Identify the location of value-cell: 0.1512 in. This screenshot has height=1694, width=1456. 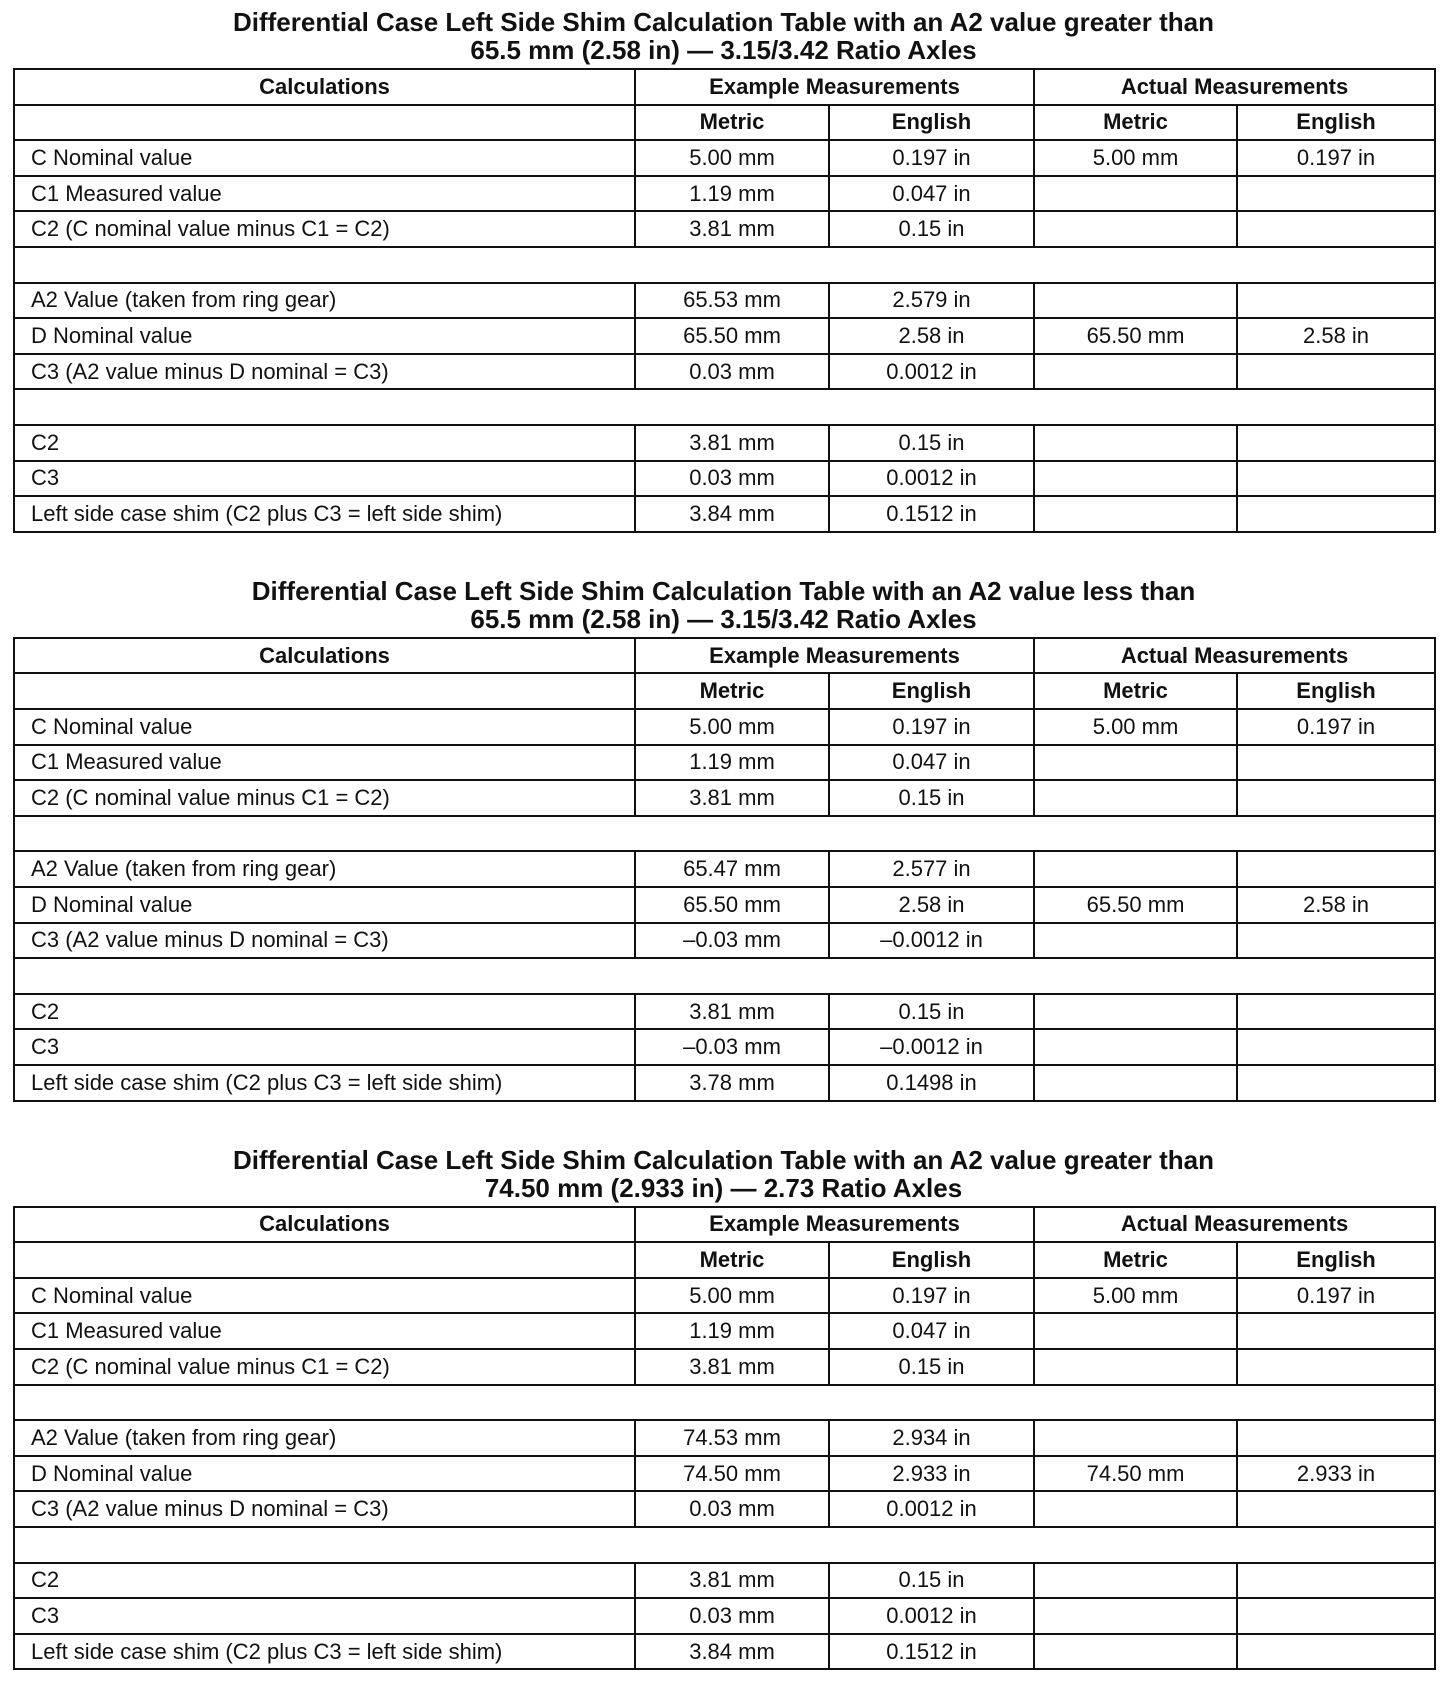
(931, 514).